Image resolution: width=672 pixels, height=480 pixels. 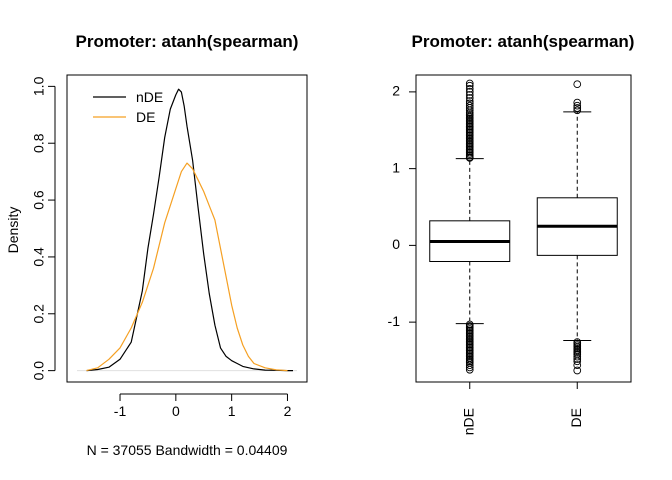 What do you see at coordinates (394, 321) in the screenshot?
I see `y-tick-label: -1` at bounding box center [394, 321].